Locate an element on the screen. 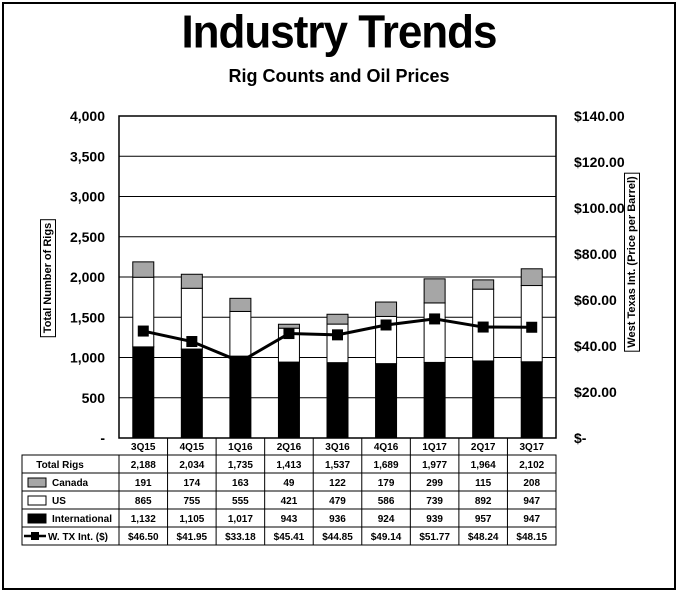 The height and width of the screenshot is (592, 678). y-tick-label-left: 3,500 is located at coordinates (87, 156).